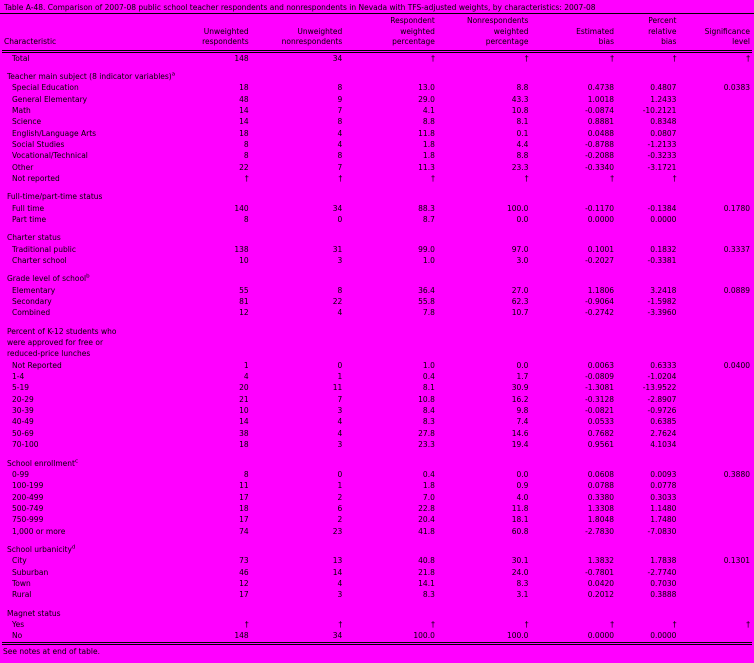 This screenshot has width=754, height=663. I want to click on data-cell: 0.4, so click(428, 474).